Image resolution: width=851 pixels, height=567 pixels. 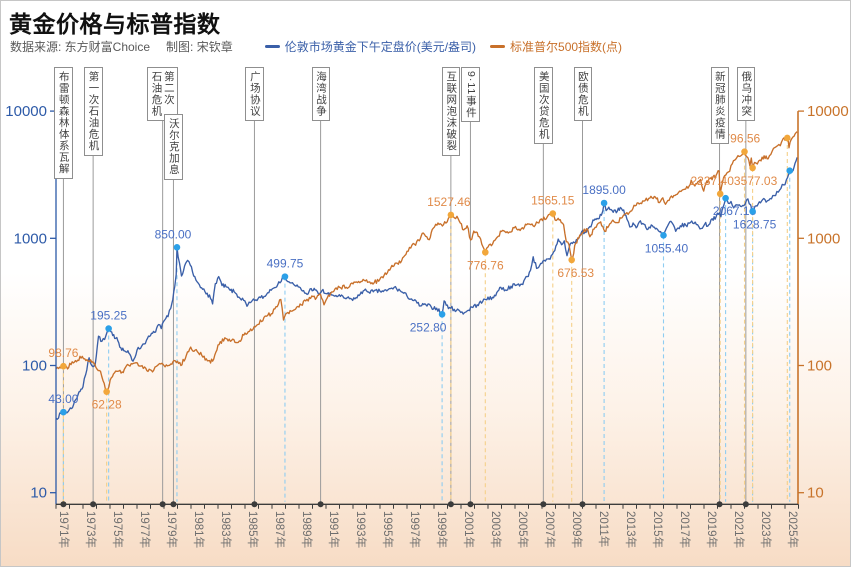 What do you see at coordinates (566, 47) in the screenshot?
I see `legend-label-sp500: 标准普尔500指数(点)` at bounding box center [566, 47].